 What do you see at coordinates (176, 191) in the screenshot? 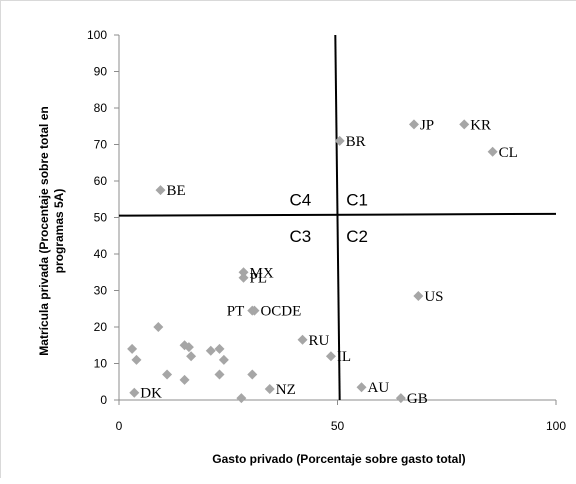
I see `point-label-be: BE` at bounding box center [176, 191].